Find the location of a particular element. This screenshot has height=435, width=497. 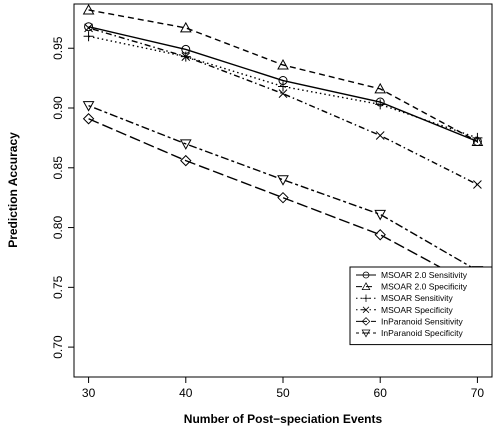

legend-item: InParanoid Specificity is located at coordinates (409, 333).